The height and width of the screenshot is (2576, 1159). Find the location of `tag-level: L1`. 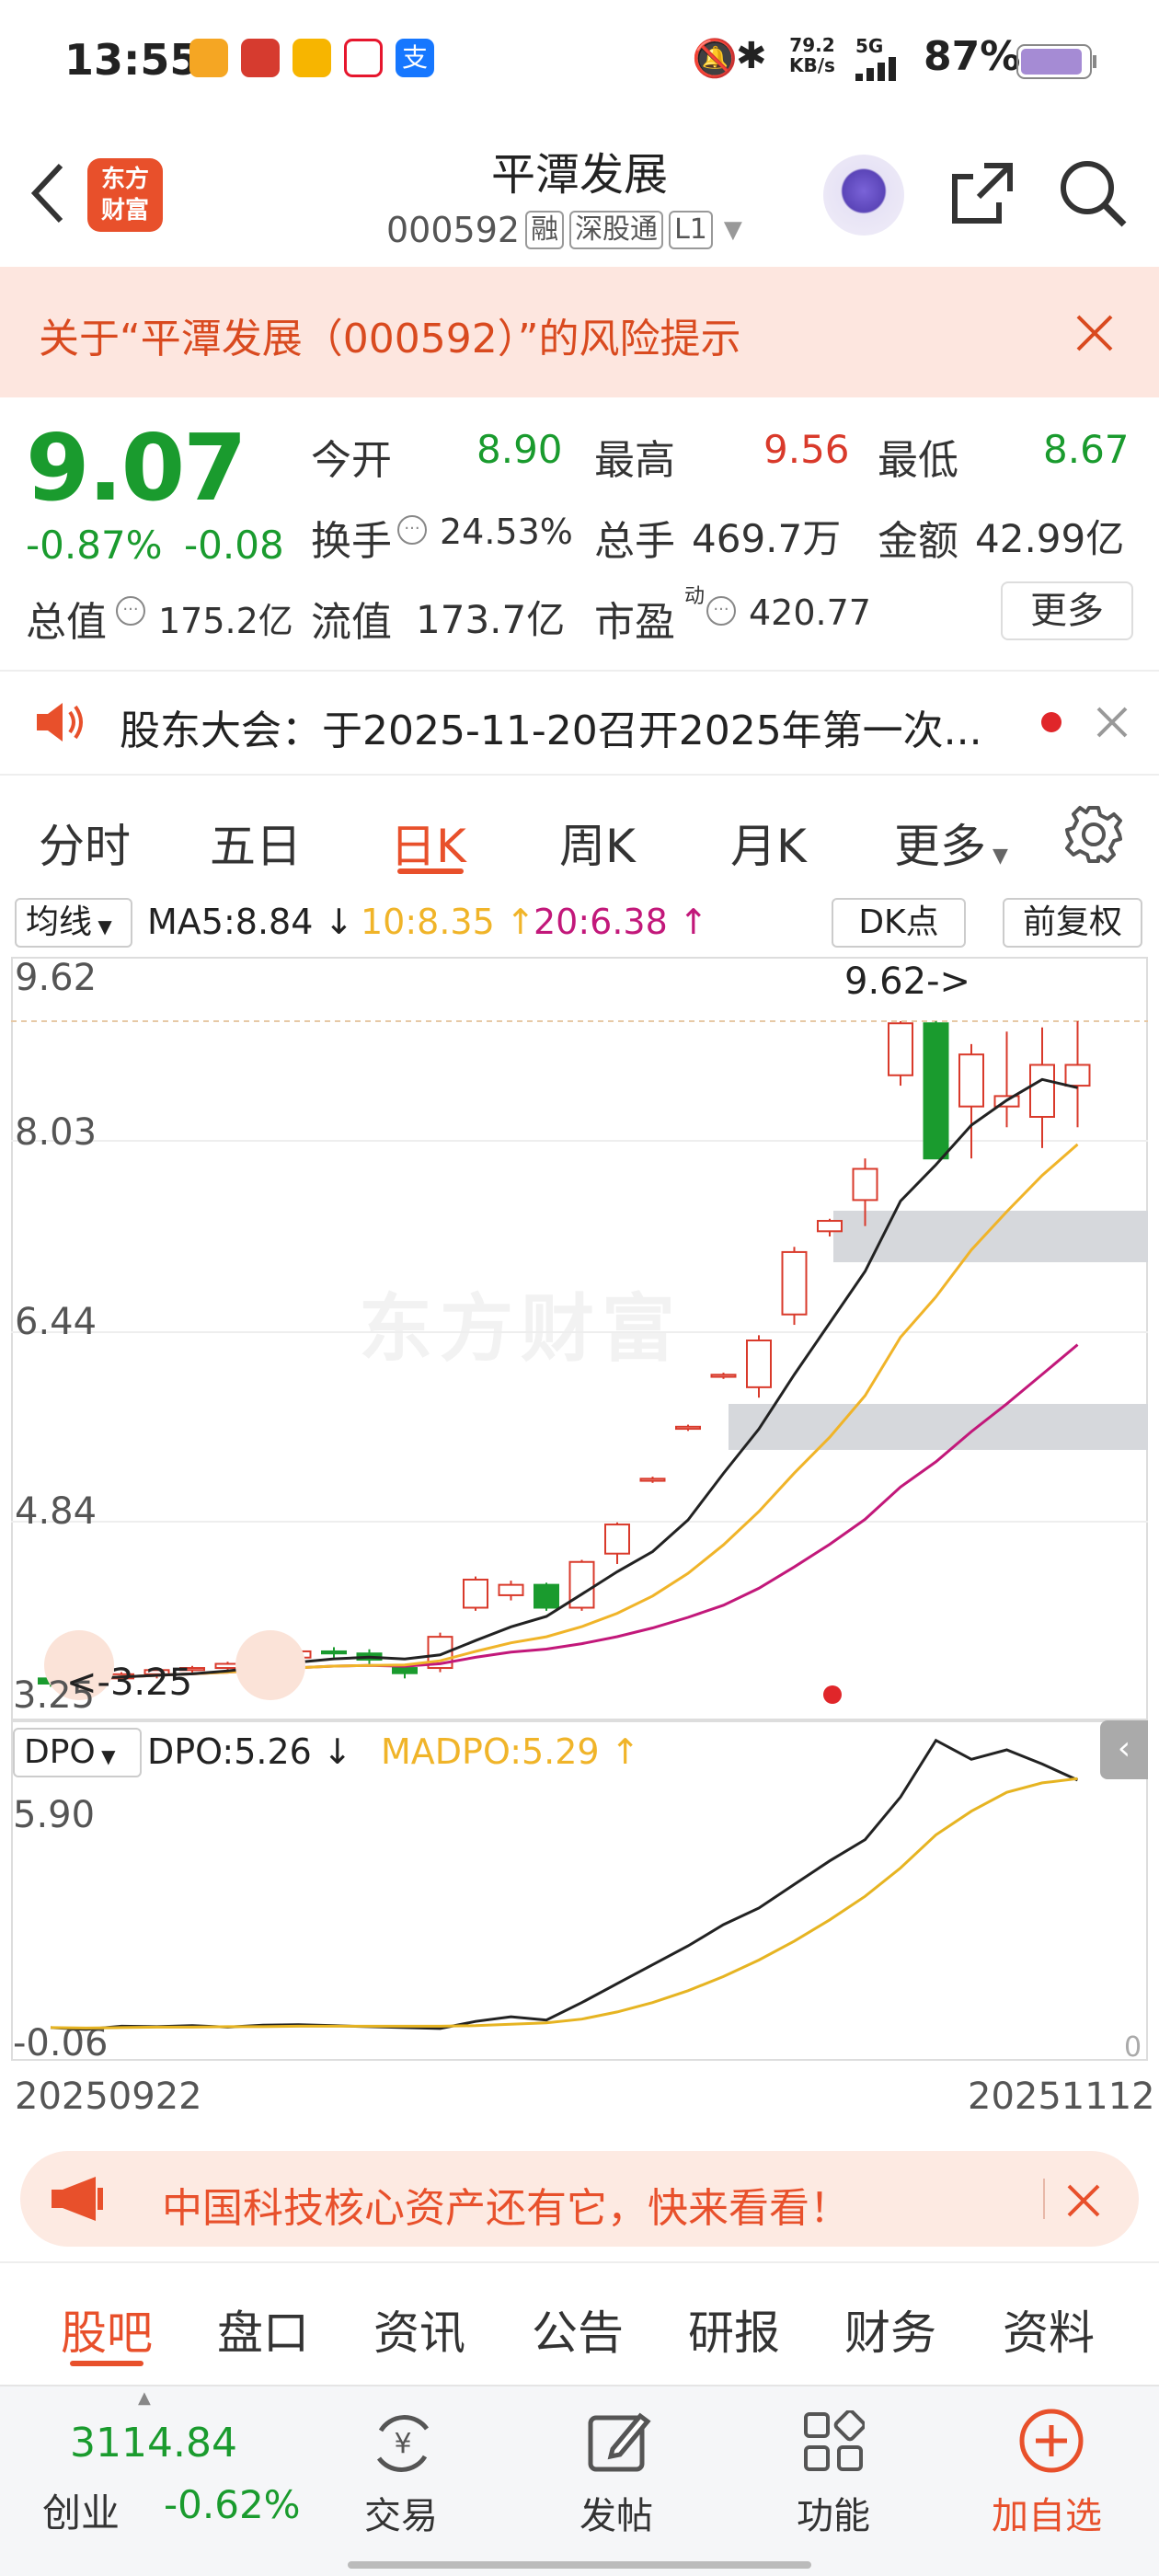

tag-level: L1 is located at coordinates (691, 230).